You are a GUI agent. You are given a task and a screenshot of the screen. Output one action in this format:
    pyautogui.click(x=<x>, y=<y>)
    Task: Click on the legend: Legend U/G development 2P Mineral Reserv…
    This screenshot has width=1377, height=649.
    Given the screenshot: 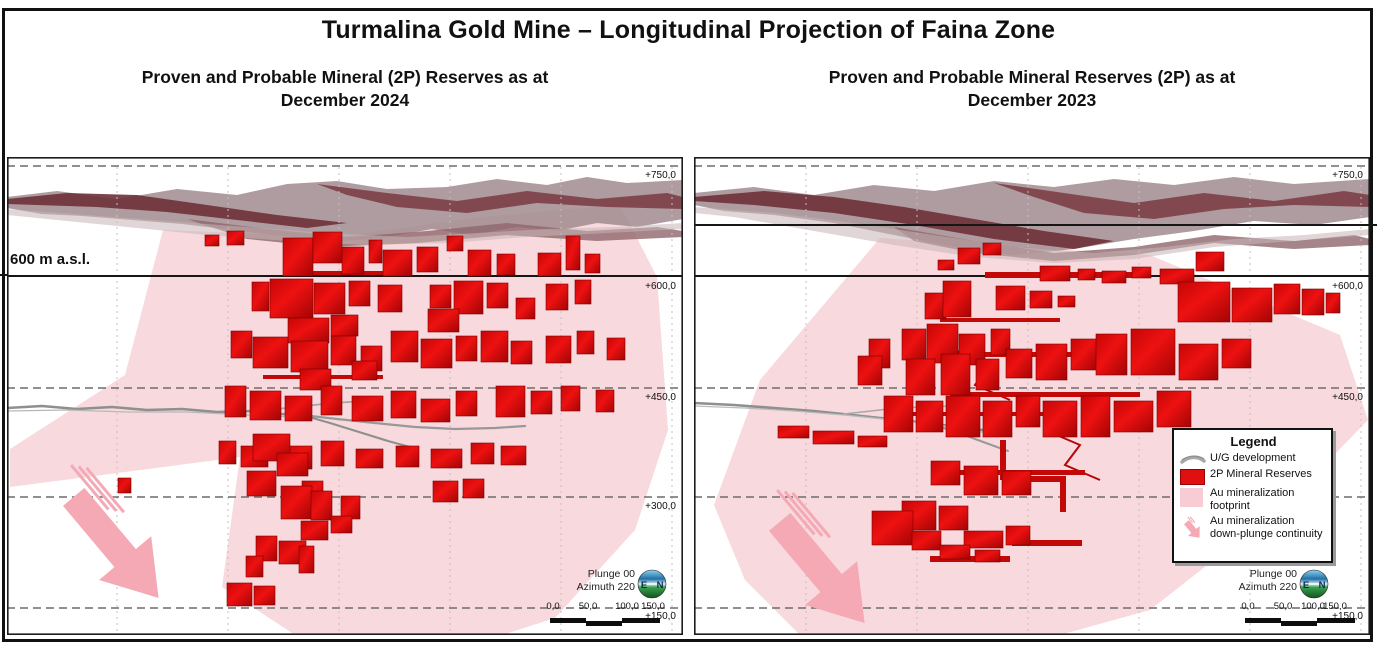 What is the action you would take?
    pyautogui.click(x=1252, y=495)
    